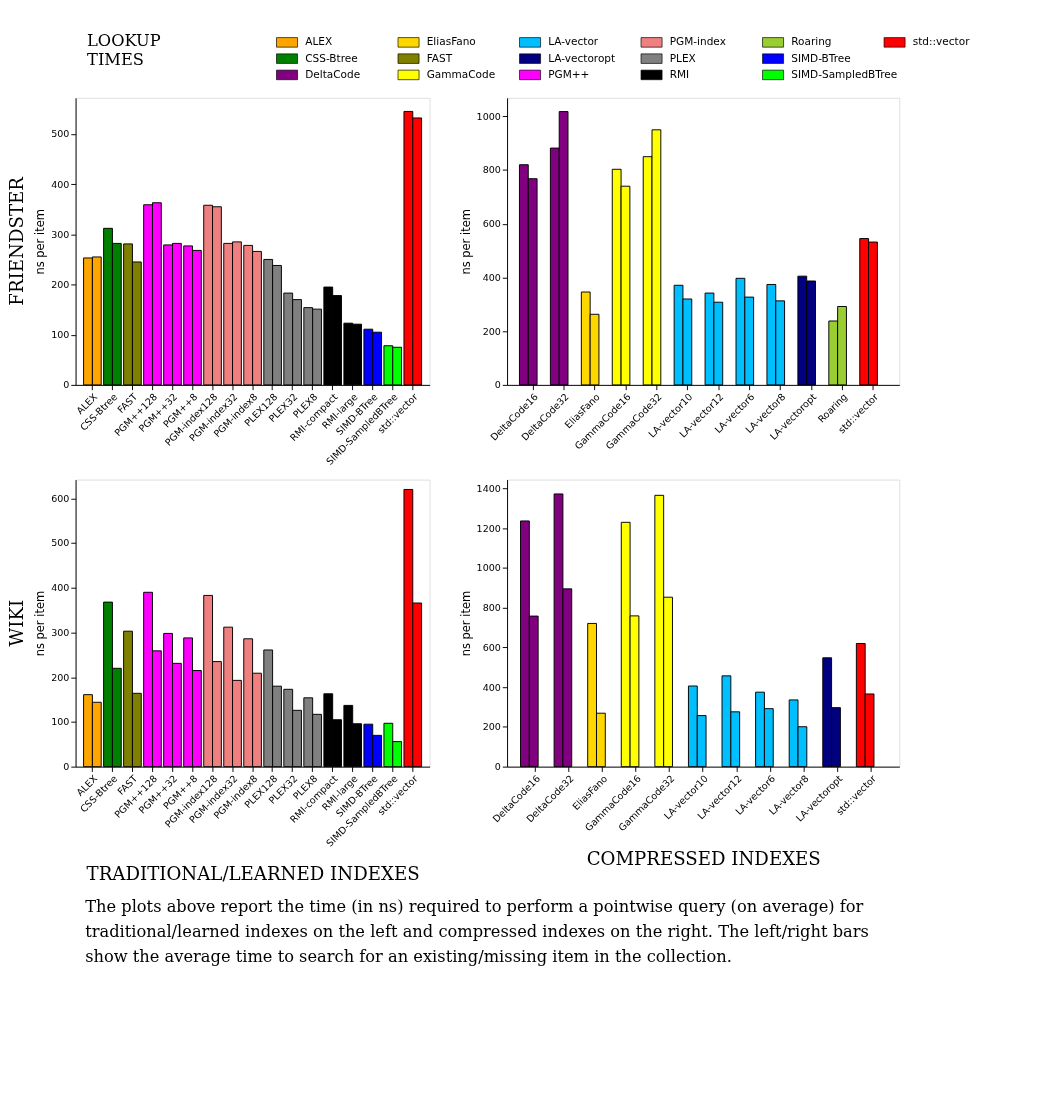  Describe the element at coordinates (697, 41) in the screenshot. I see `category-label: PGM-index` at that location.